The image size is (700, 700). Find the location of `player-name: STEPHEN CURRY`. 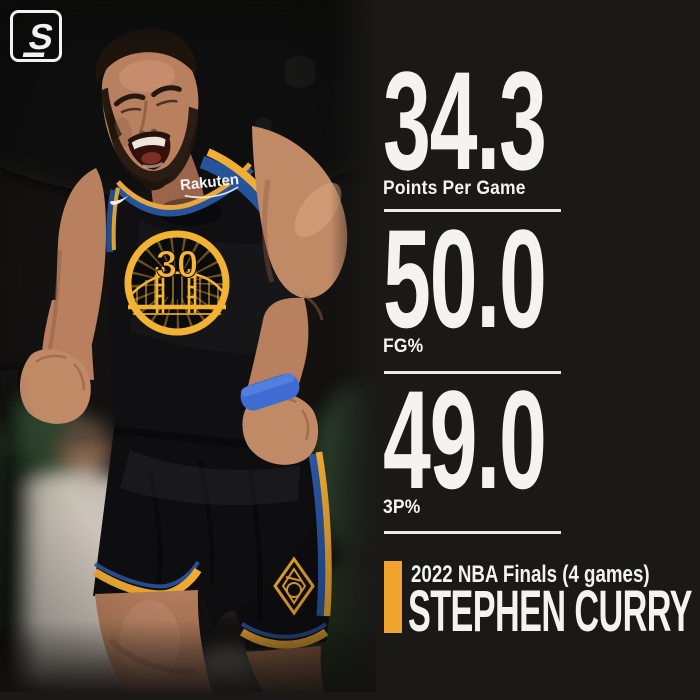

player-name: STEPHEN CURRY is located at coordinates (554, 612).